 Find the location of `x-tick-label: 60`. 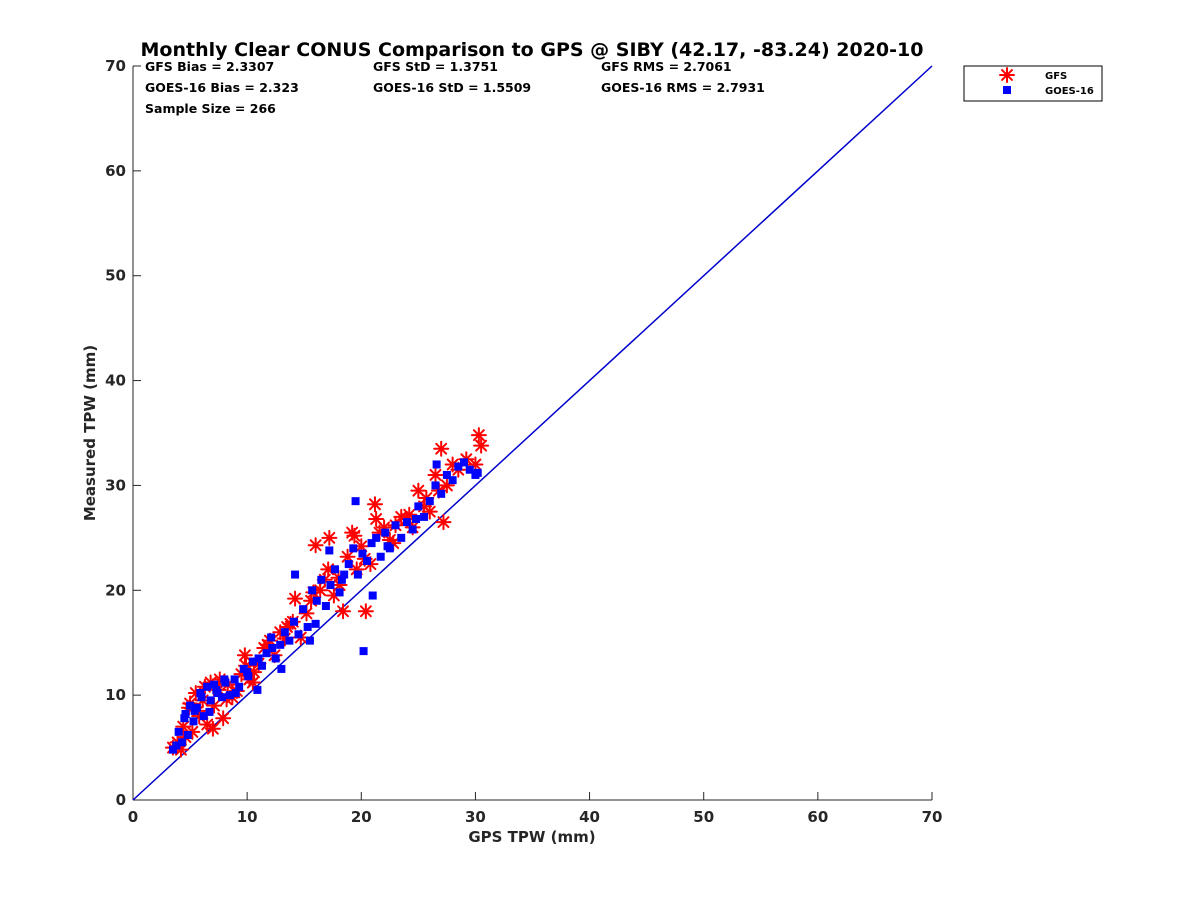

x-tick-label: 60 is located at coordinates (817, 817).